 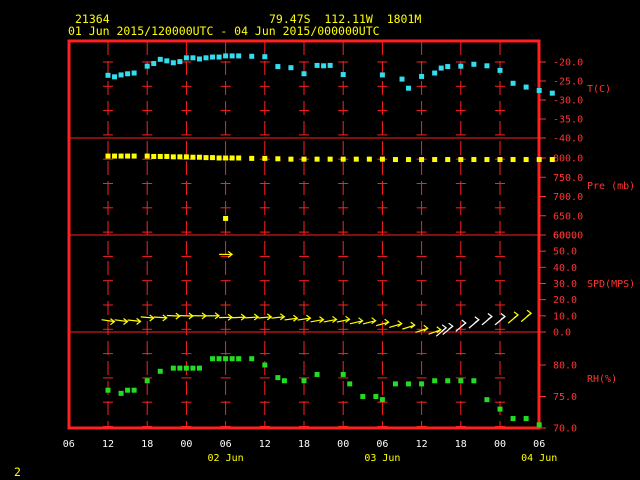 What do you see at coordinates (565, 252) in the screenshot?
I see `y-tick-label: 50.0` at bounding box center [565, 252].